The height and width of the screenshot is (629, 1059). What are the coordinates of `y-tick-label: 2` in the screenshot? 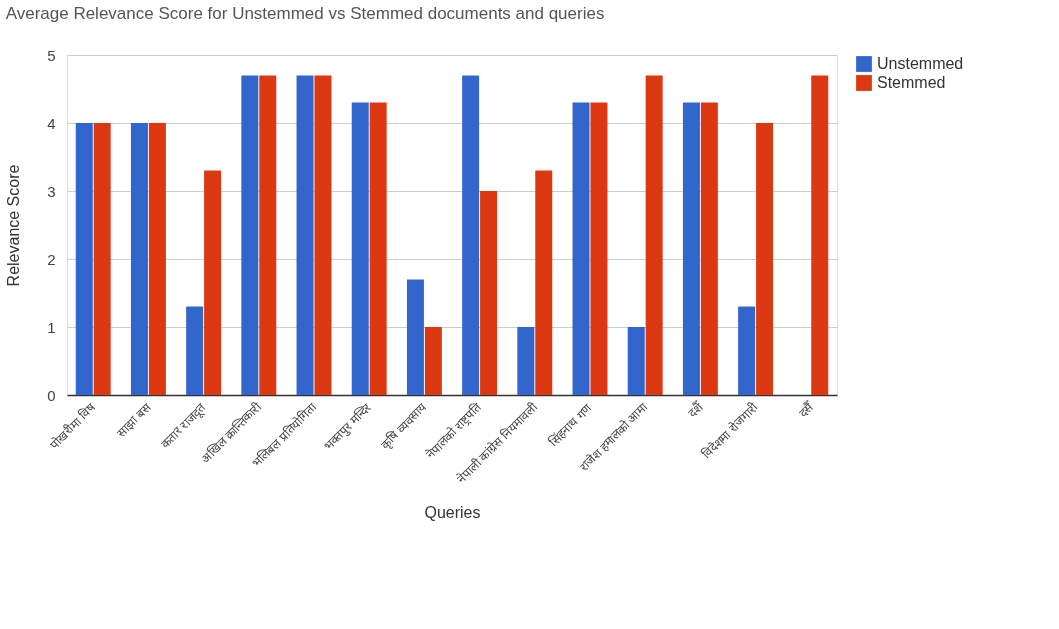 It's located at (51, 259).